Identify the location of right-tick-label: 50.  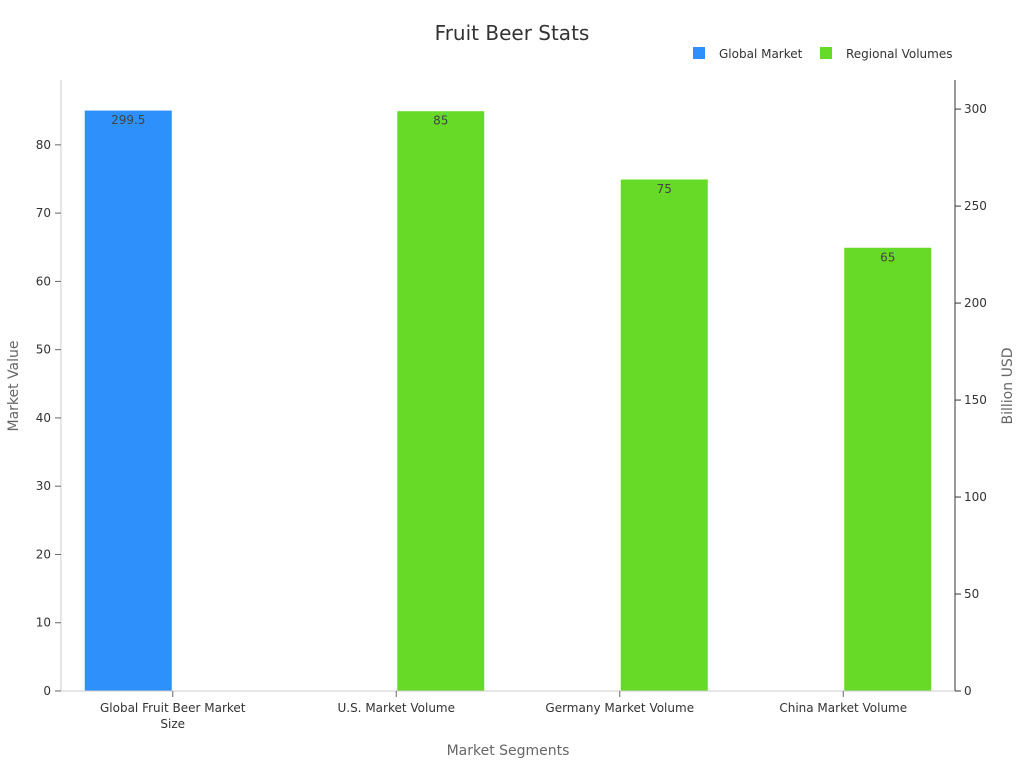
(971, 594).